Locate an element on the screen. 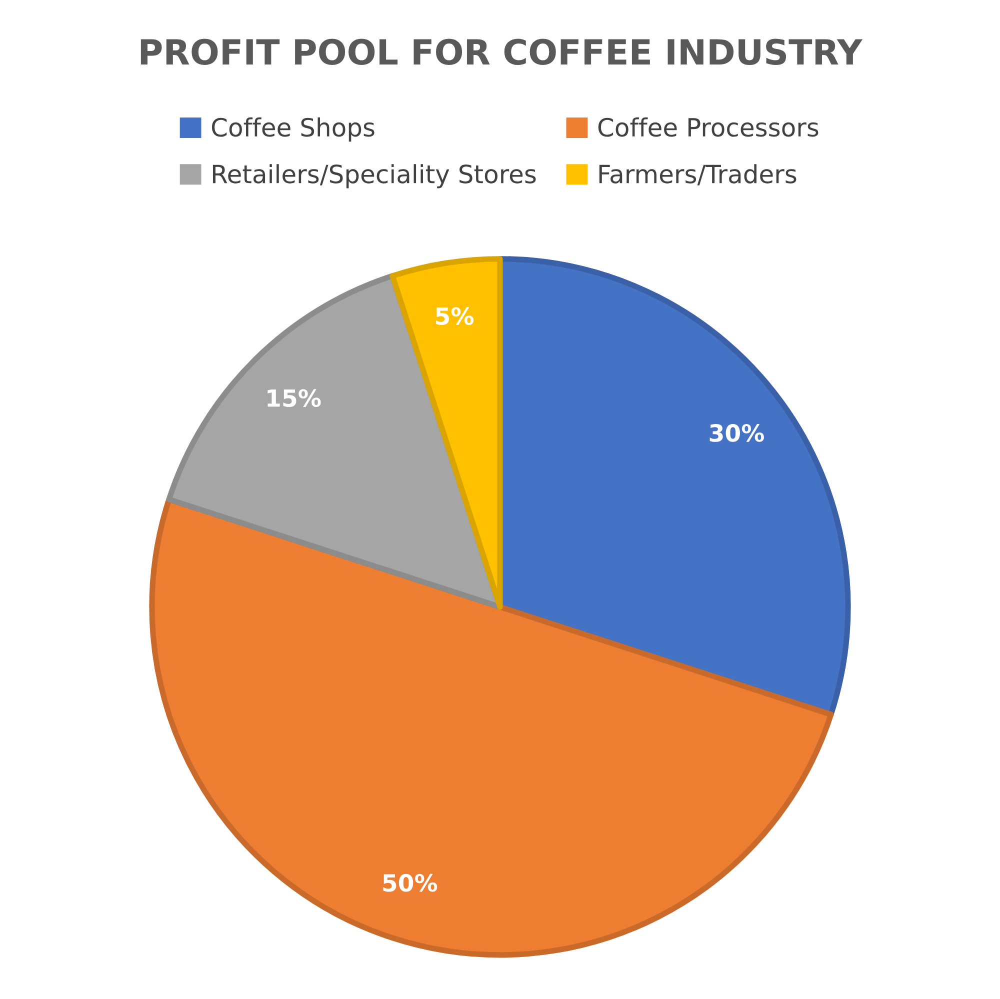 Image resolution: width=1000 pixels, height=999 pixels. data-label: 30% is located at coordinates (737, 433).